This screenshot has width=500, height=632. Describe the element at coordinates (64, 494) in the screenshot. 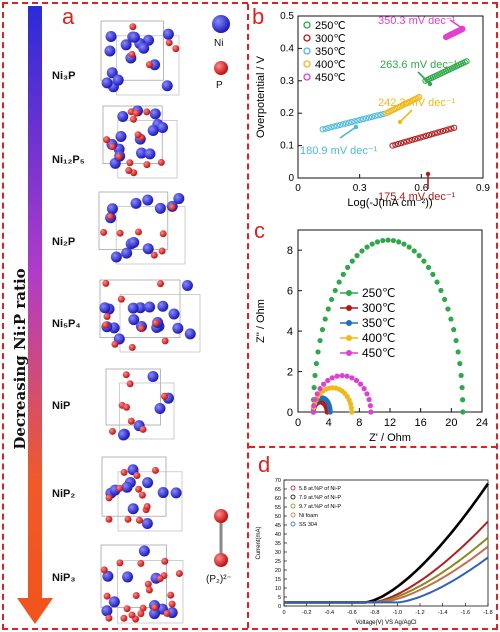

I see `formula-nip2: NiP₂` at that location.